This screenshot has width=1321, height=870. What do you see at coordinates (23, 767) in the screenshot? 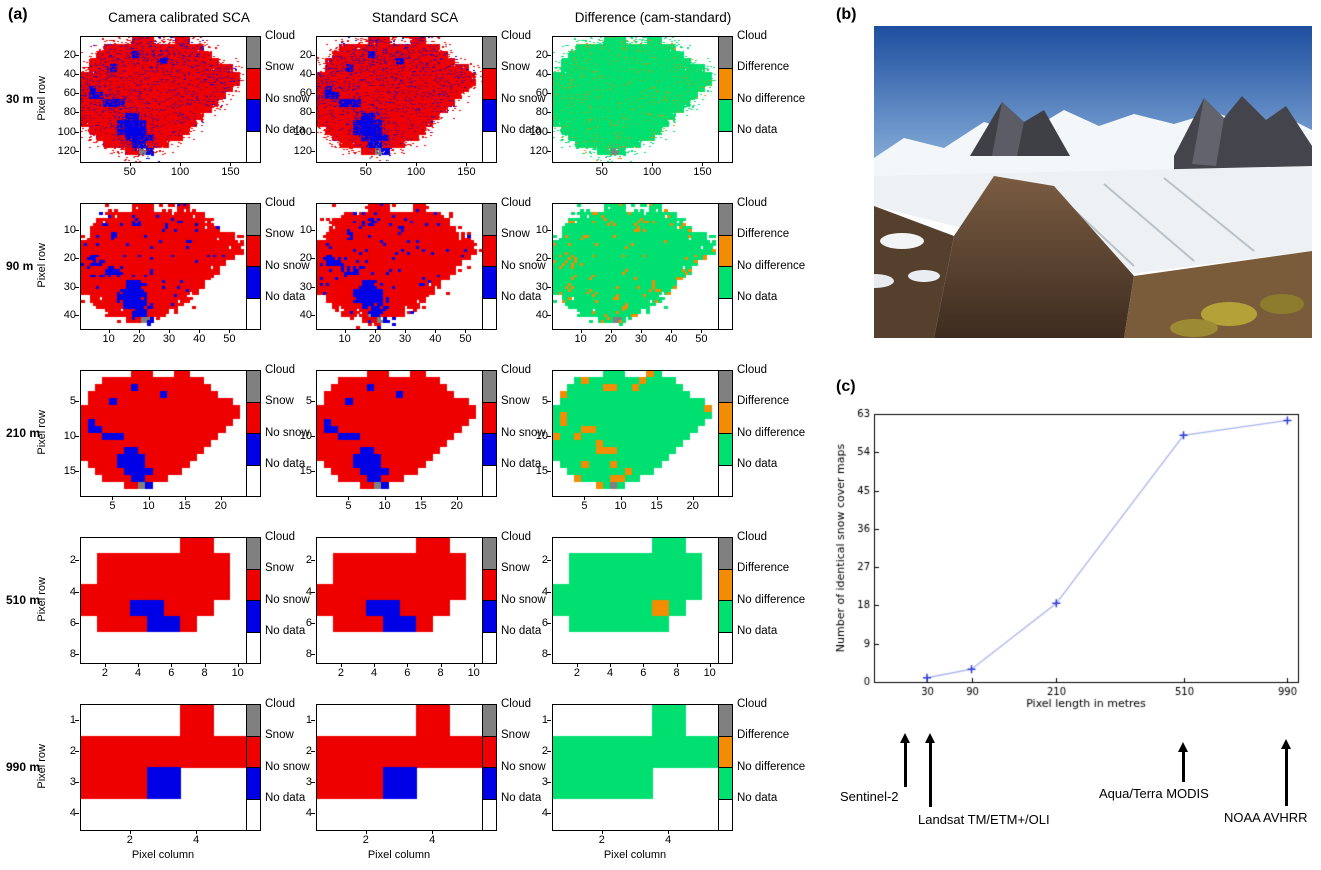
I see `resolution-label-990m: 990 m` at bounding box center [23, 767].